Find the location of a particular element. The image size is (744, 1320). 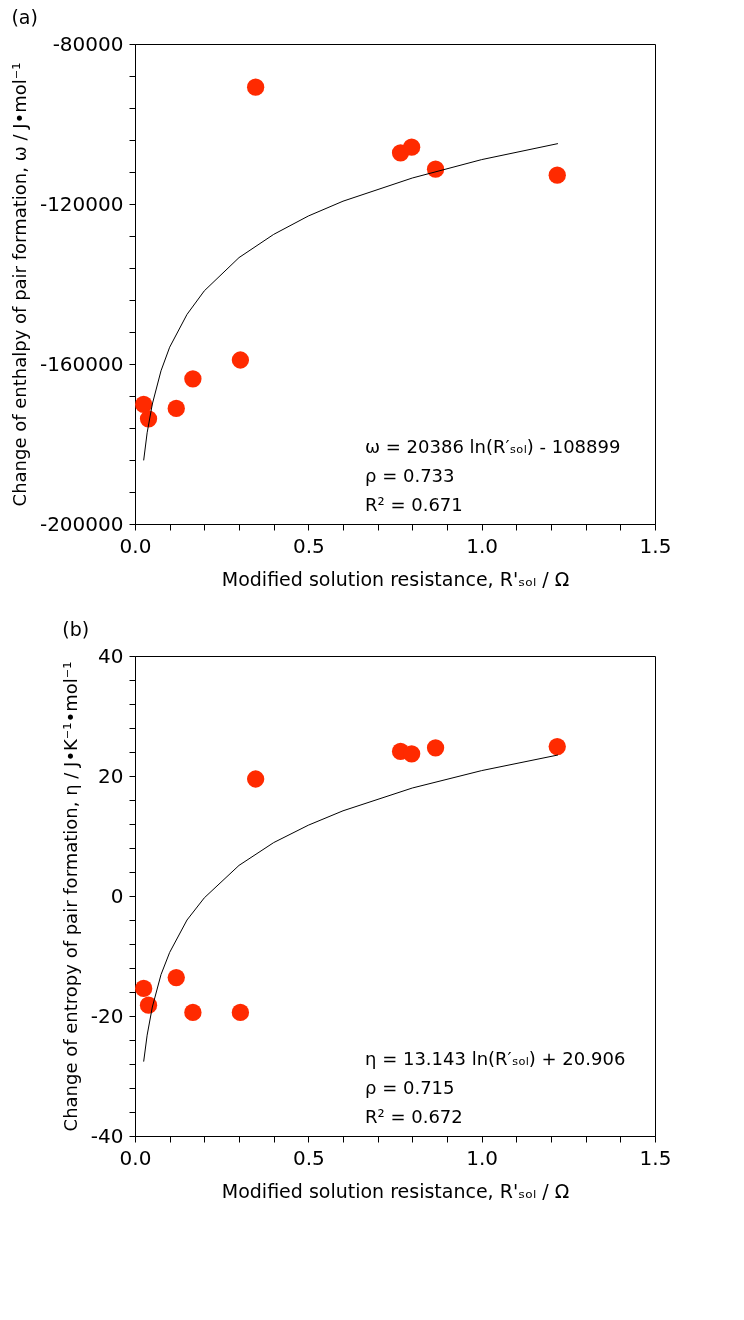

annotation: R² = 0.671 is located at coordinates (414, 504).